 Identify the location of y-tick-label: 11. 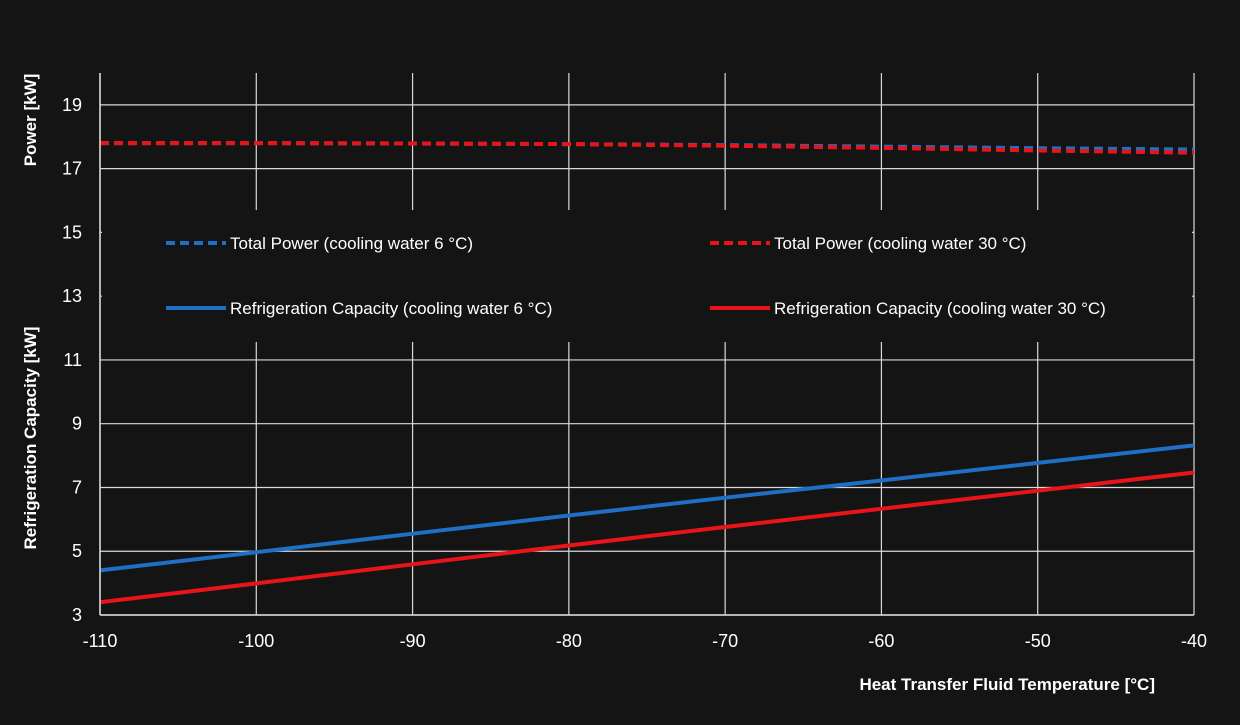
(72, 360).